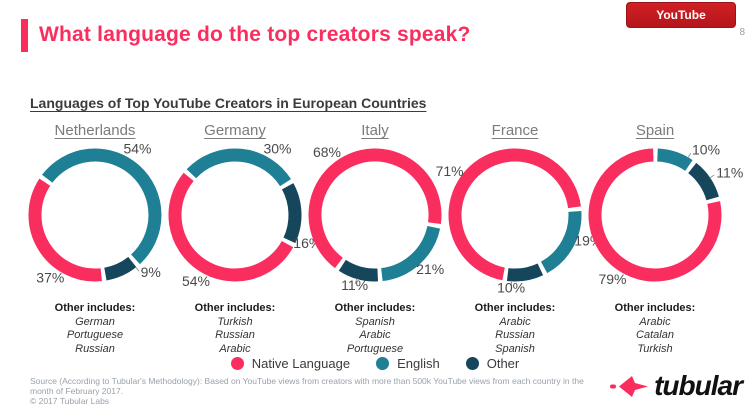 The width and height of the screenshot is (750, 412). Describe the element at coordinates (698, 385) in the screenshot. I see `tubular-logo-wordmark: tubular` at that location.